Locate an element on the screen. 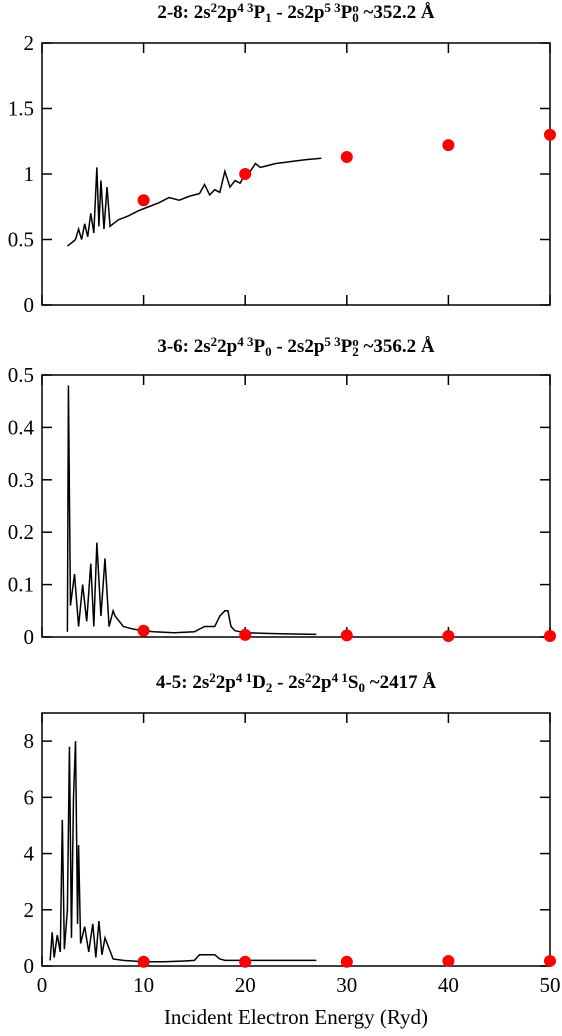 This screenshot has width=562, height=1036. title-text: - 2s is located at coordinates (288, 682).